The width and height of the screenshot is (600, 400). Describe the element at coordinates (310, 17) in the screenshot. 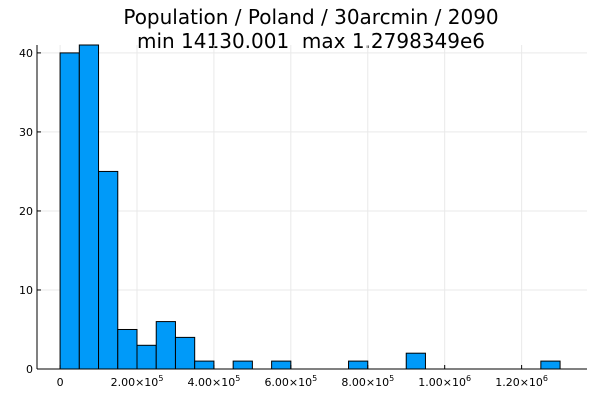

I see `chart-title: Population / Poland / 30arcmin / 2090` at that location.